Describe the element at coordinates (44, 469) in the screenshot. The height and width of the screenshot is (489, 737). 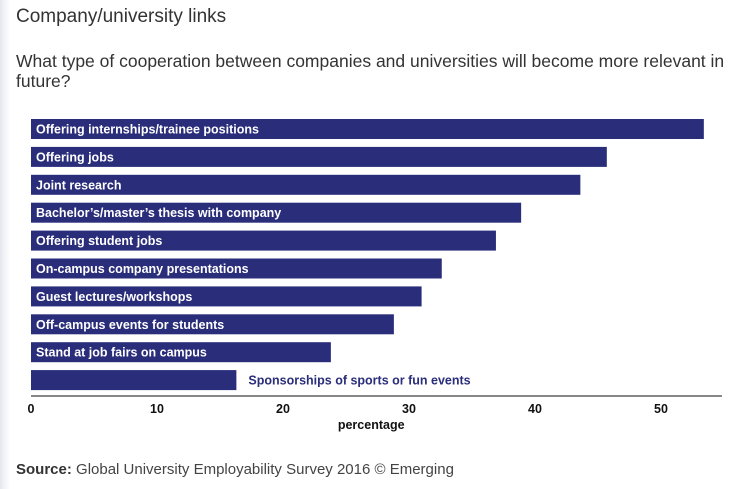
I see `source-label: Source:` at that location.